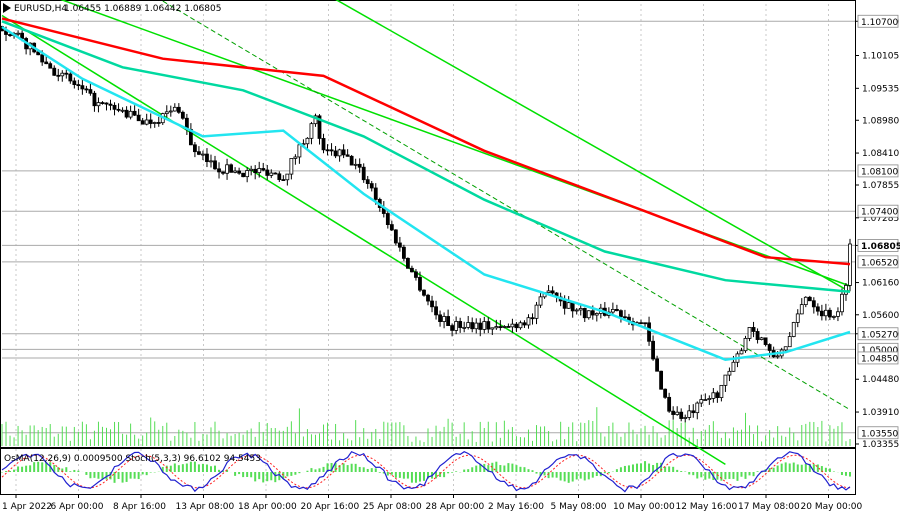  What do you see at coordinates (707, 507) in the screenshot?
I see `x-tick-label: 12 May 16:00` at bounding box center [707, 507].